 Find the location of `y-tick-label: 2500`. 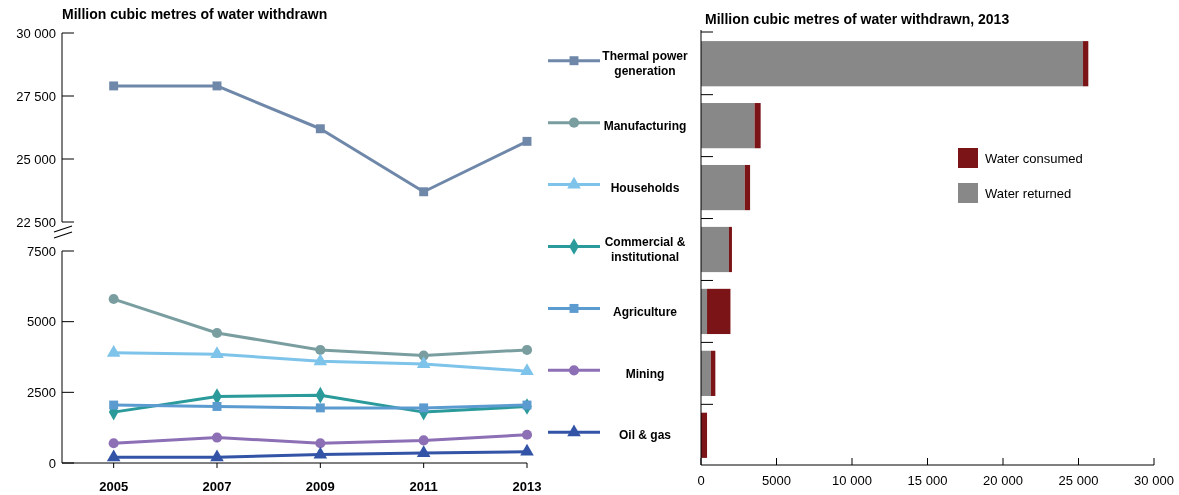

y-tick-label: 2500 is located at coordinates (41, 392).